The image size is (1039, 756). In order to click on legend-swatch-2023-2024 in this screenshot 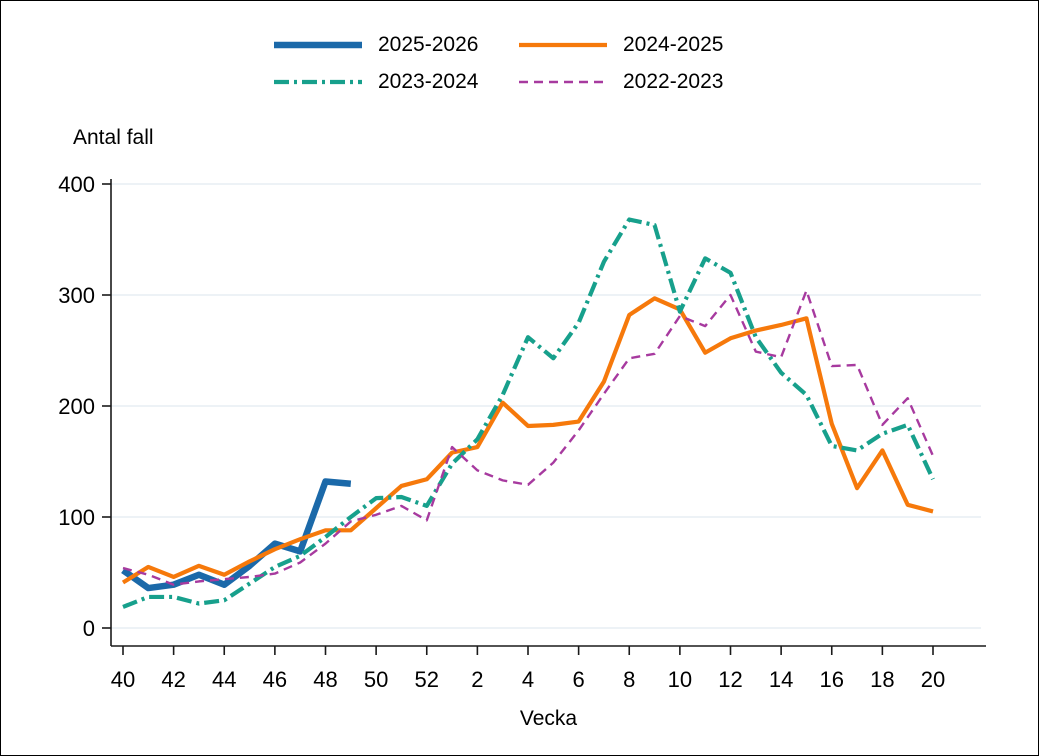, I will do `click(318, 82)`.